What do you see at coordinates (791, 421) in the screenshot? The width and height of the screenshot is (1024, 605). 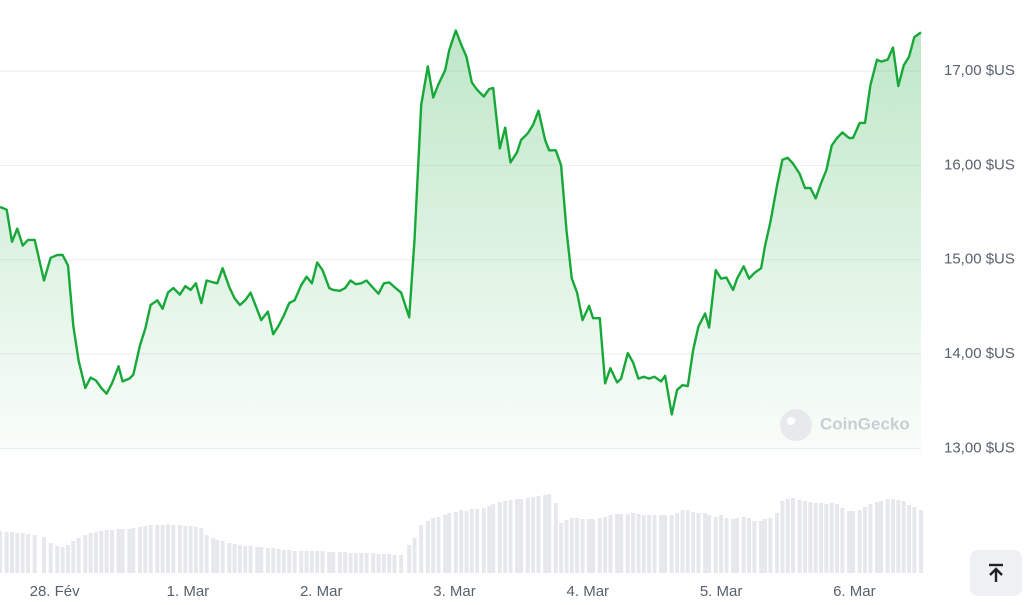 I see `watermark-logo-eye` at bounding box center [791, 421].